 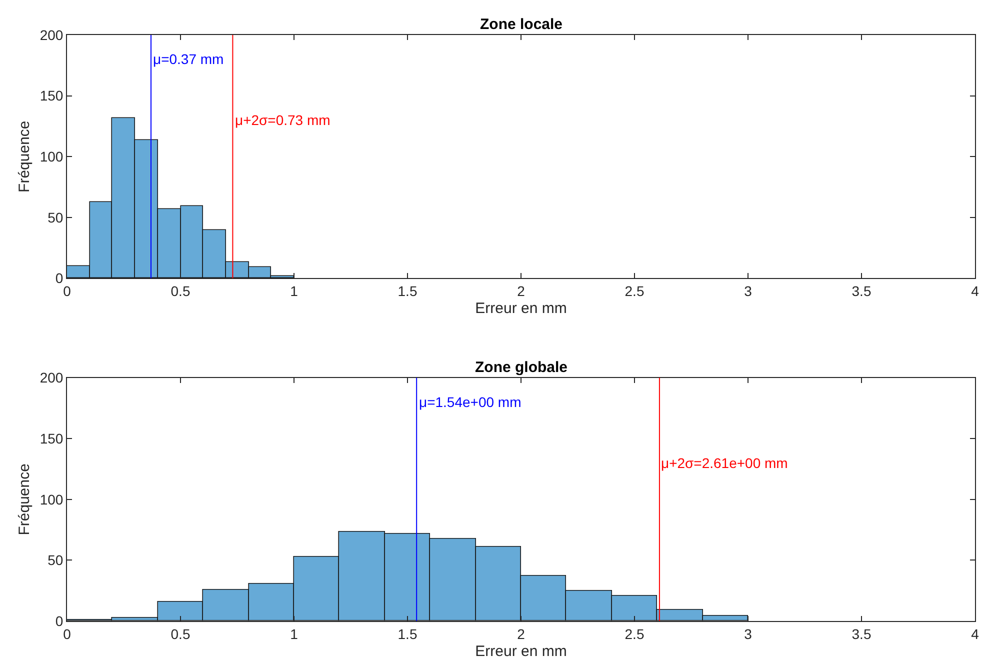 What do you see at coordinates (470, 402) in the screenshot?
I see `ref-line-label: μ=1.54e+00 mm` at bounding box center [470, 402].